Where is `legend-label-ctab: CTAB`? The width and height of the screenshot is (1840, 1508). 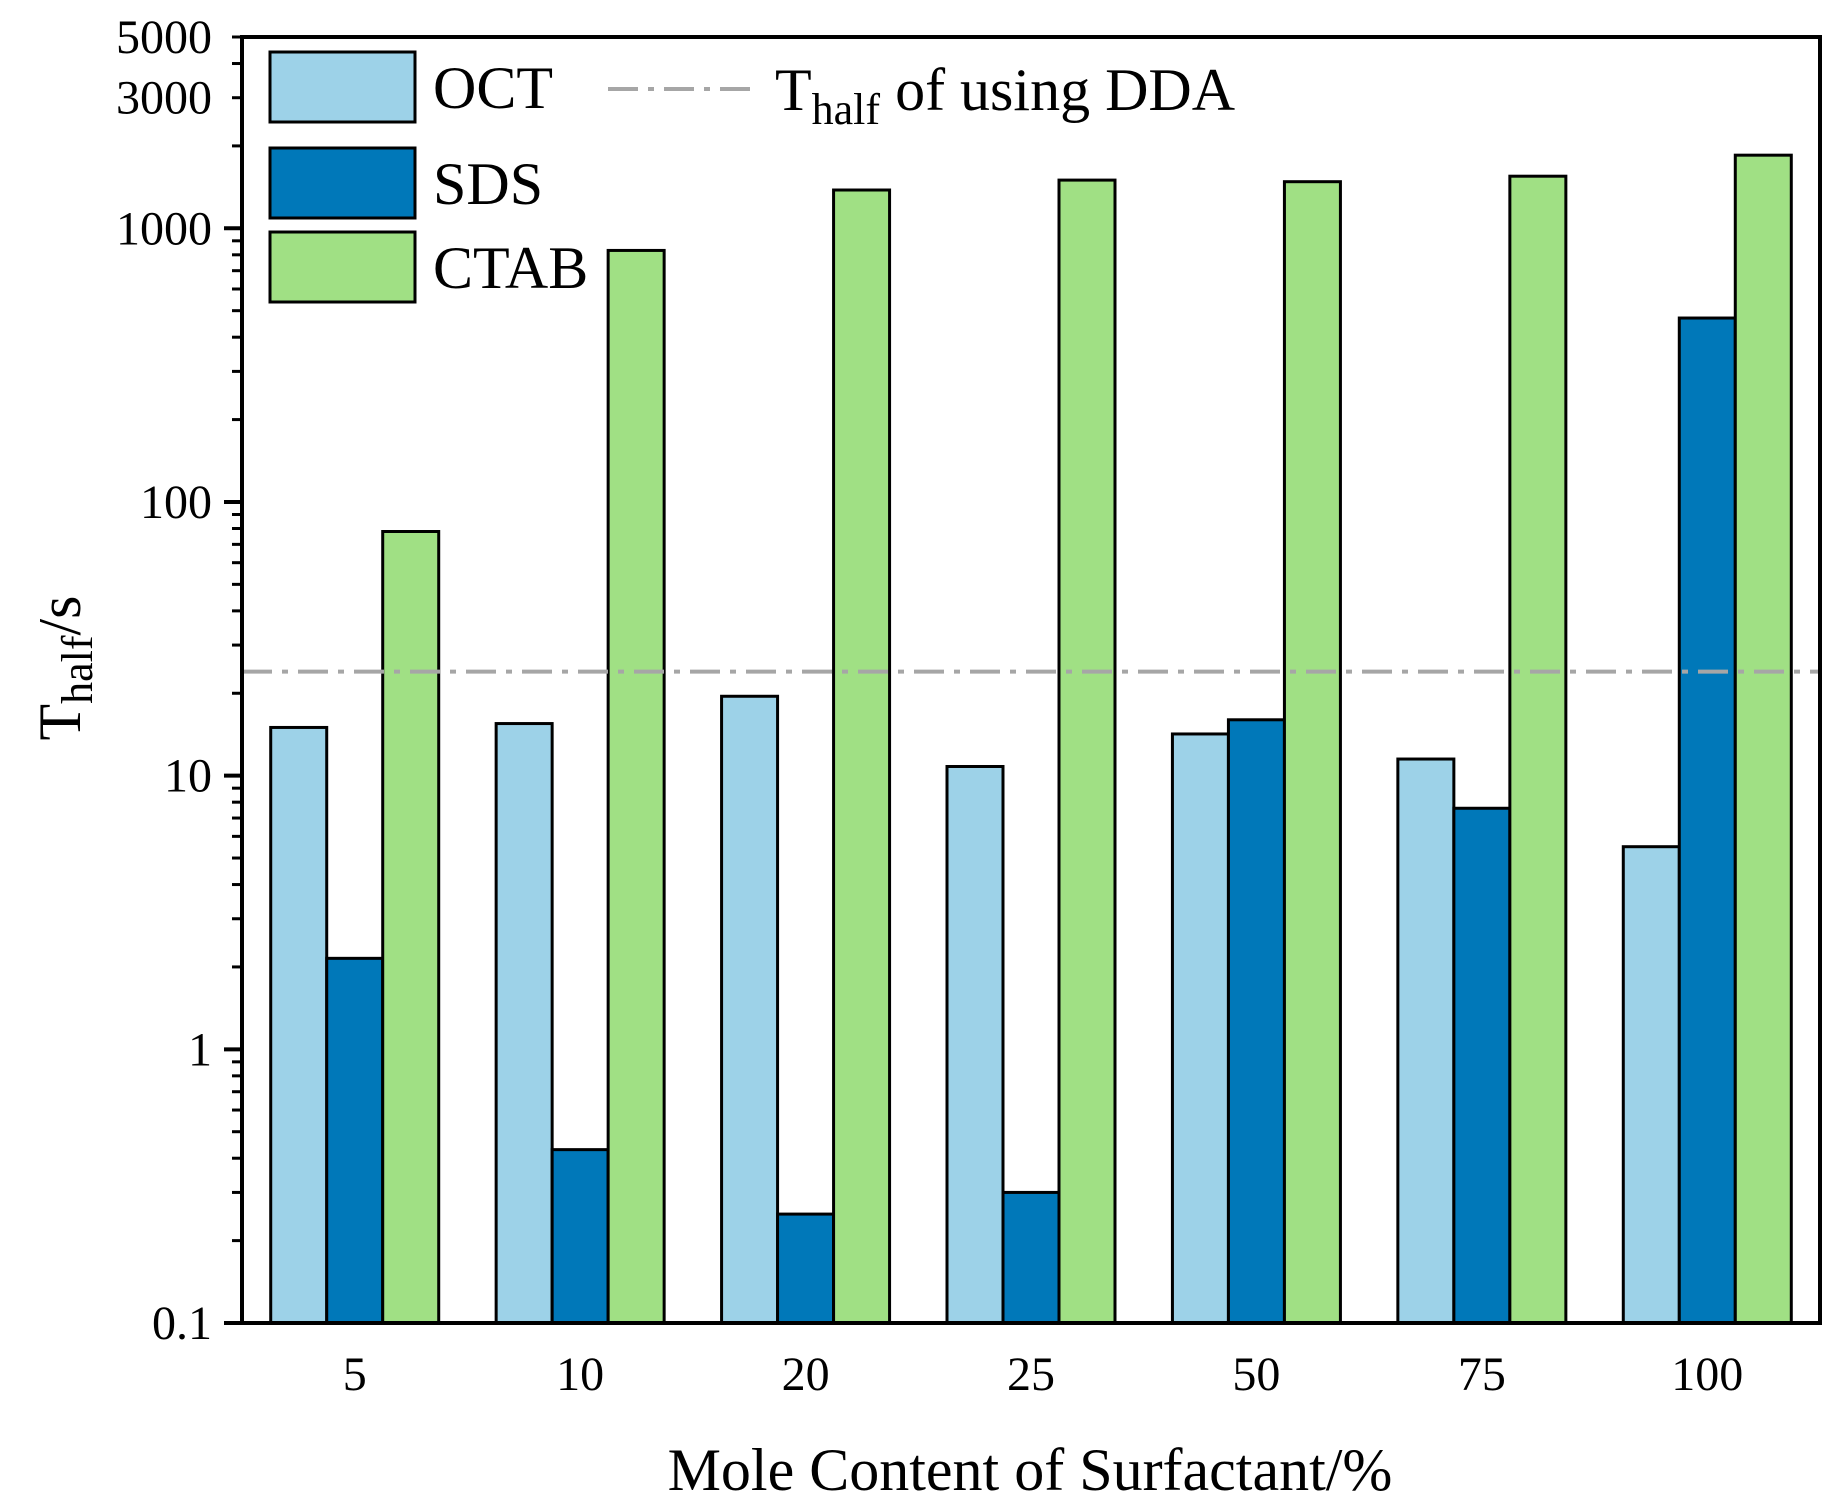
legend-label-ctab: CTAB is located at coordinates (510, 268).